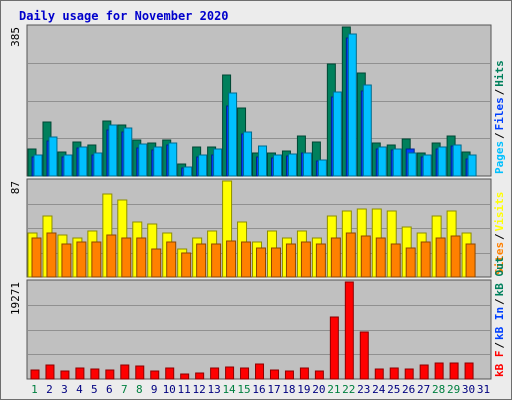  I want to click on day-label: 9, so click(154, 389).